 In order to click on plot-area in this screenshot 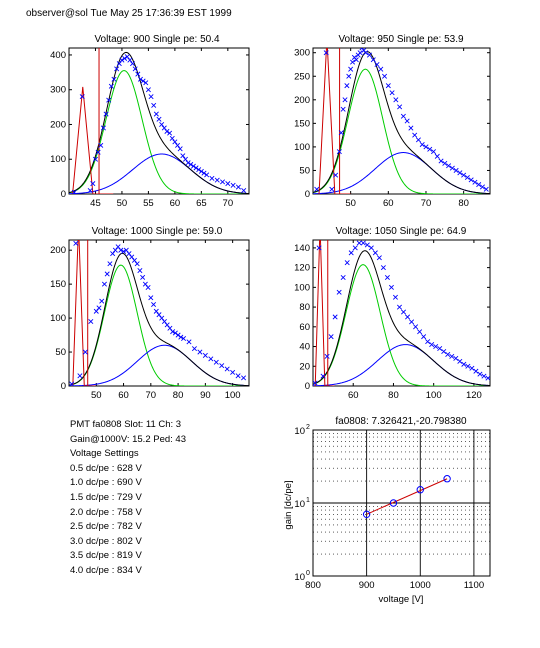, I will do `click(159, 121)`.